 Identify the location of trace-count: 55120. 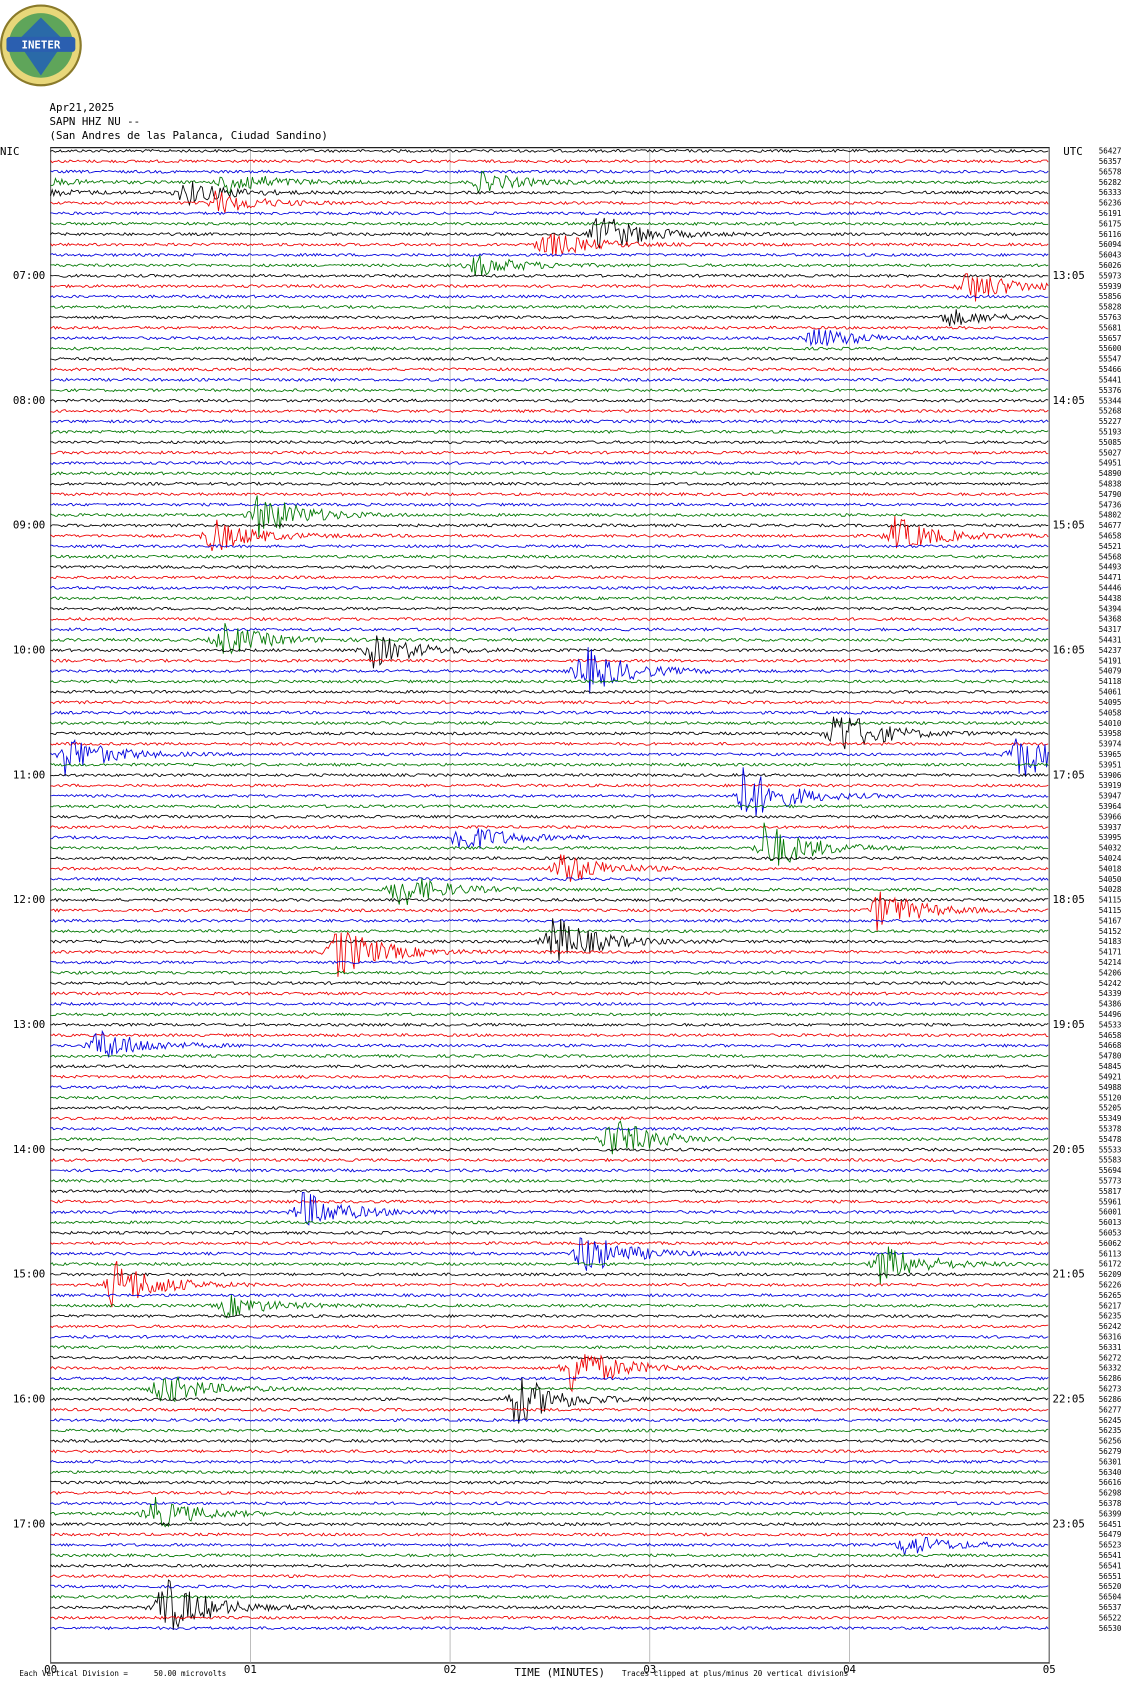
(1110, 1097).